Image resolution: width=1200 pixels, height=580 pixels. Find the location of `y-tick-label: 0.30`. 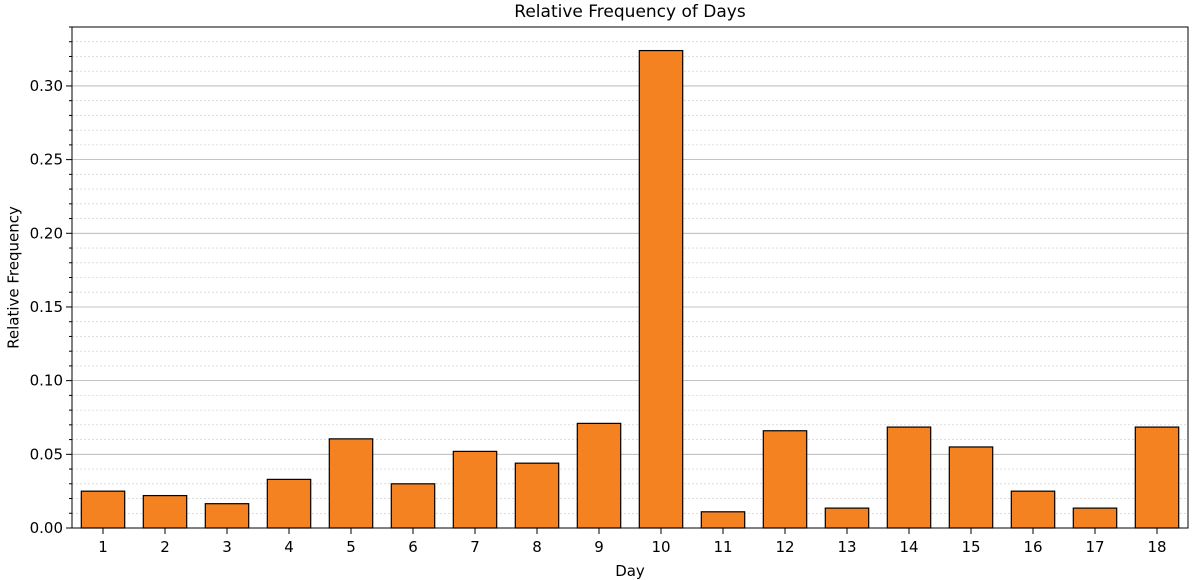

y-tick-label: 0.30 is located at coordinates (46, 86).